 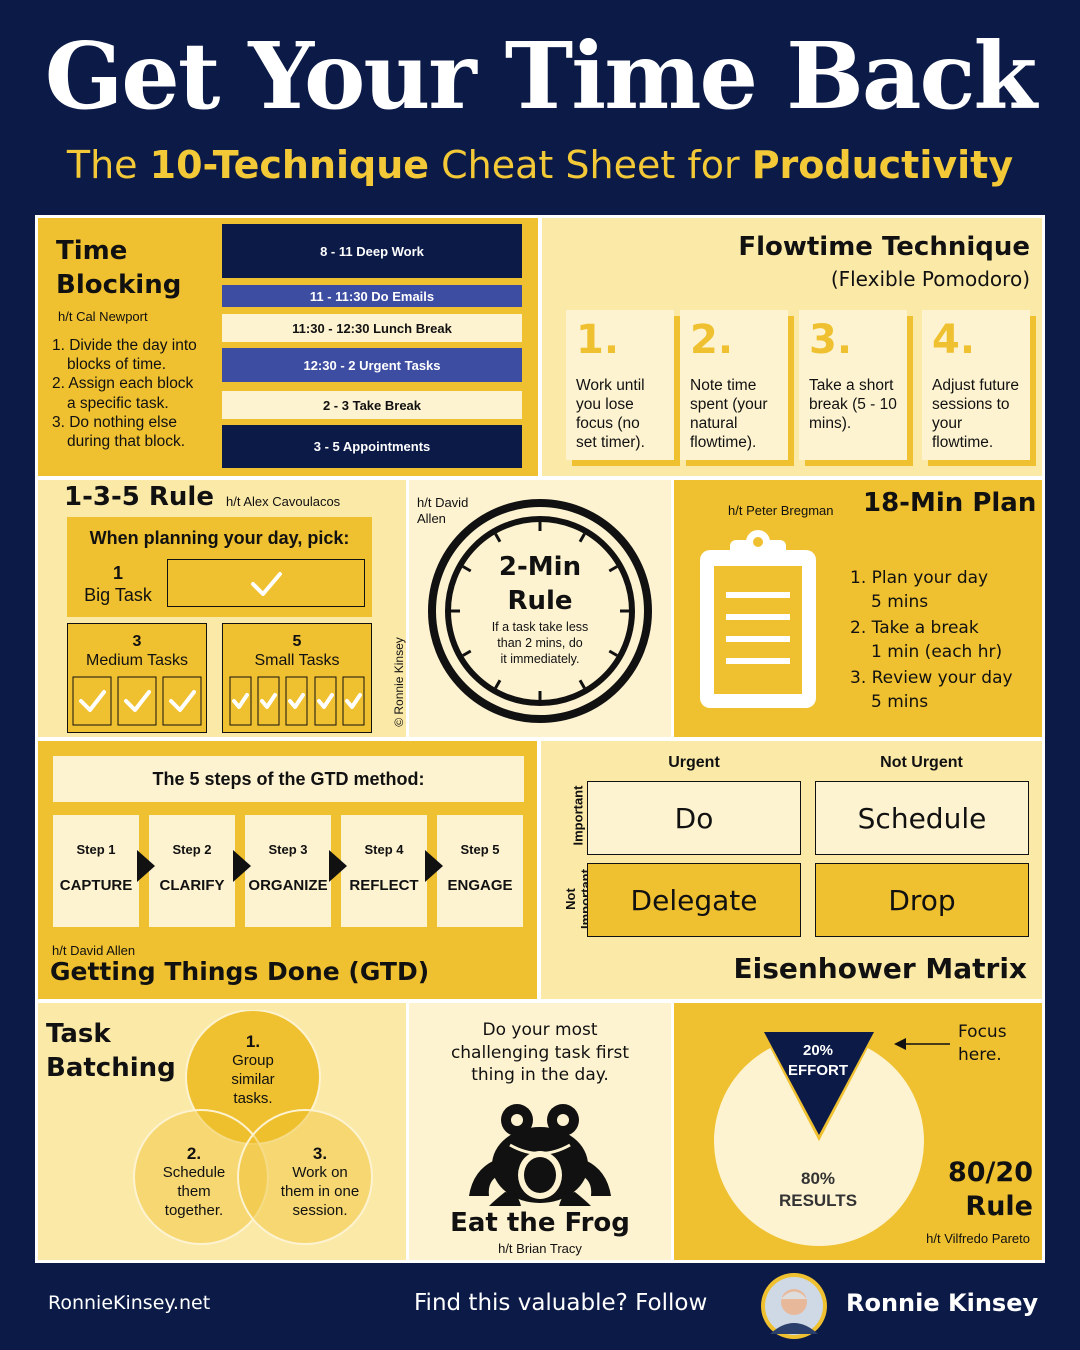 What do you see at coordinates (399, 682) in the screenshot?
I see `copyright: © Ronnie Kinsey` at bounding box center [399, 682].